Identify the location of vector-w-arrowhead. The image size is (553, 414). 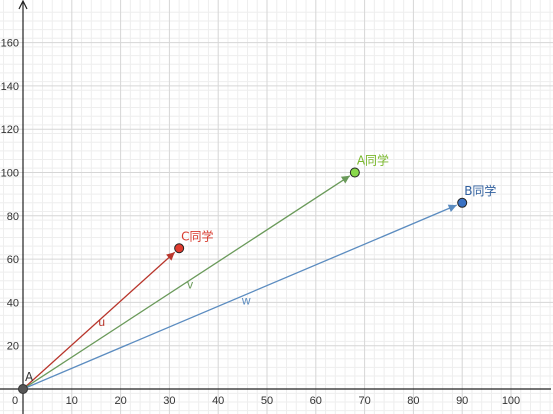
(452, 208).